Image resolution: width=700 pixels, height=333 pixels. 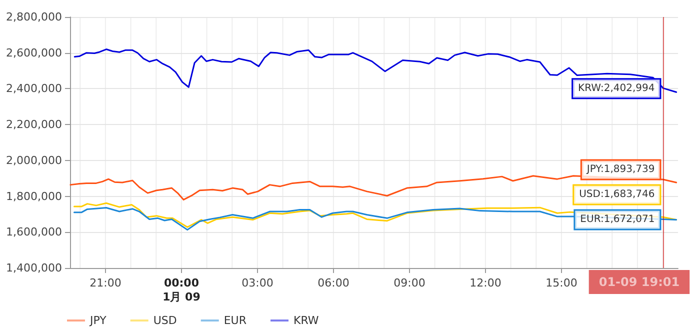 I want to click on x-tick-label: 09:00, so click(x=410, y=283).